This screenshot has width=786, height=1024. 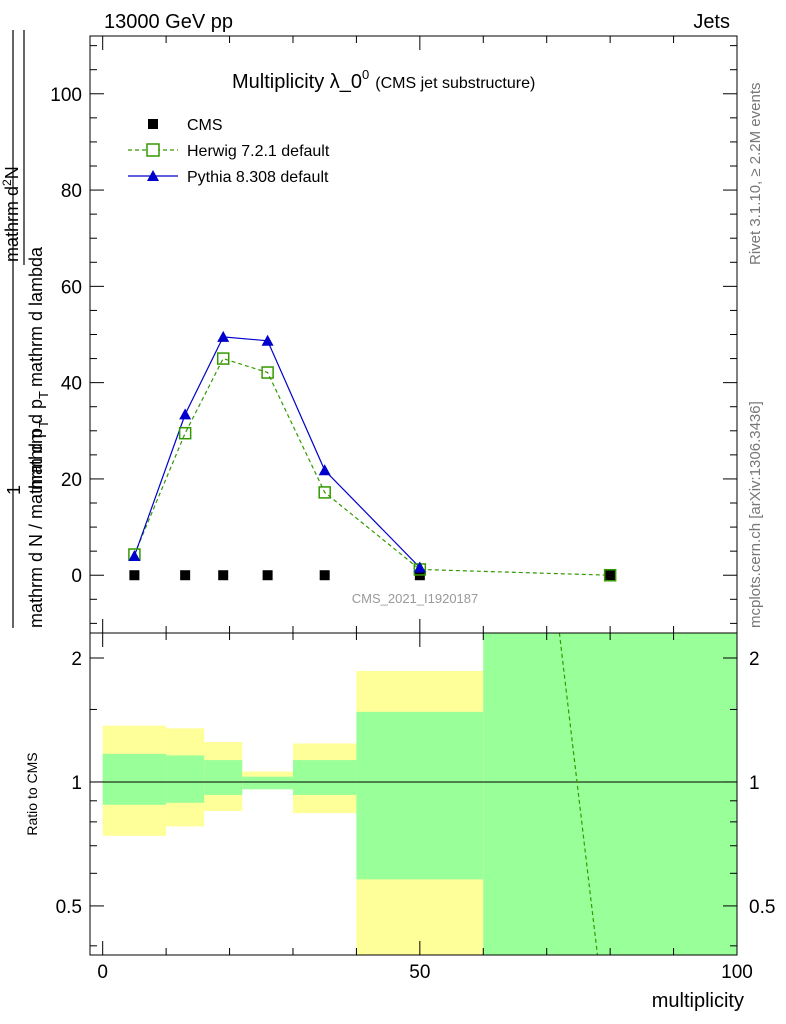 I want to click on category-label: Jets, so click(x=711, y=22).